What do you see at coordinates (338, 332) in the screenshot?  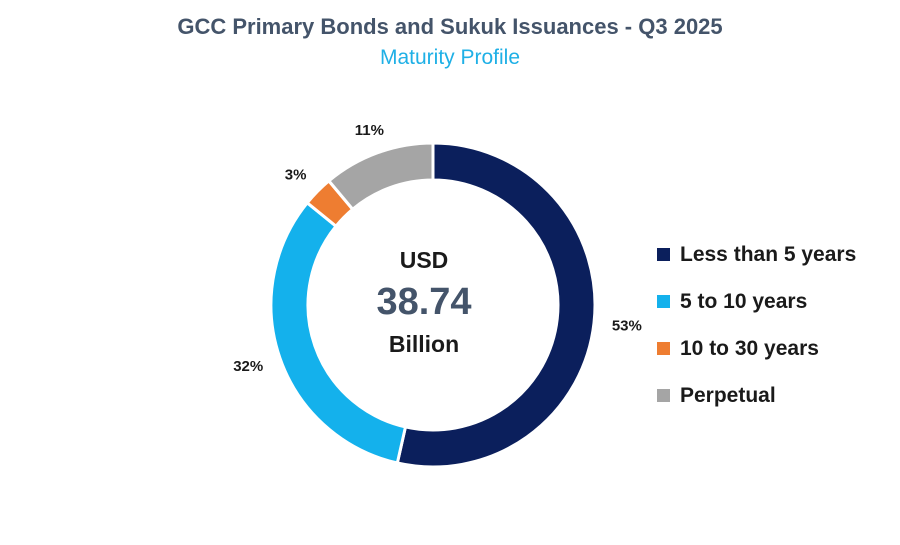 I see `donut-slice-5-to-10-years` at bounding box center [338, 332].